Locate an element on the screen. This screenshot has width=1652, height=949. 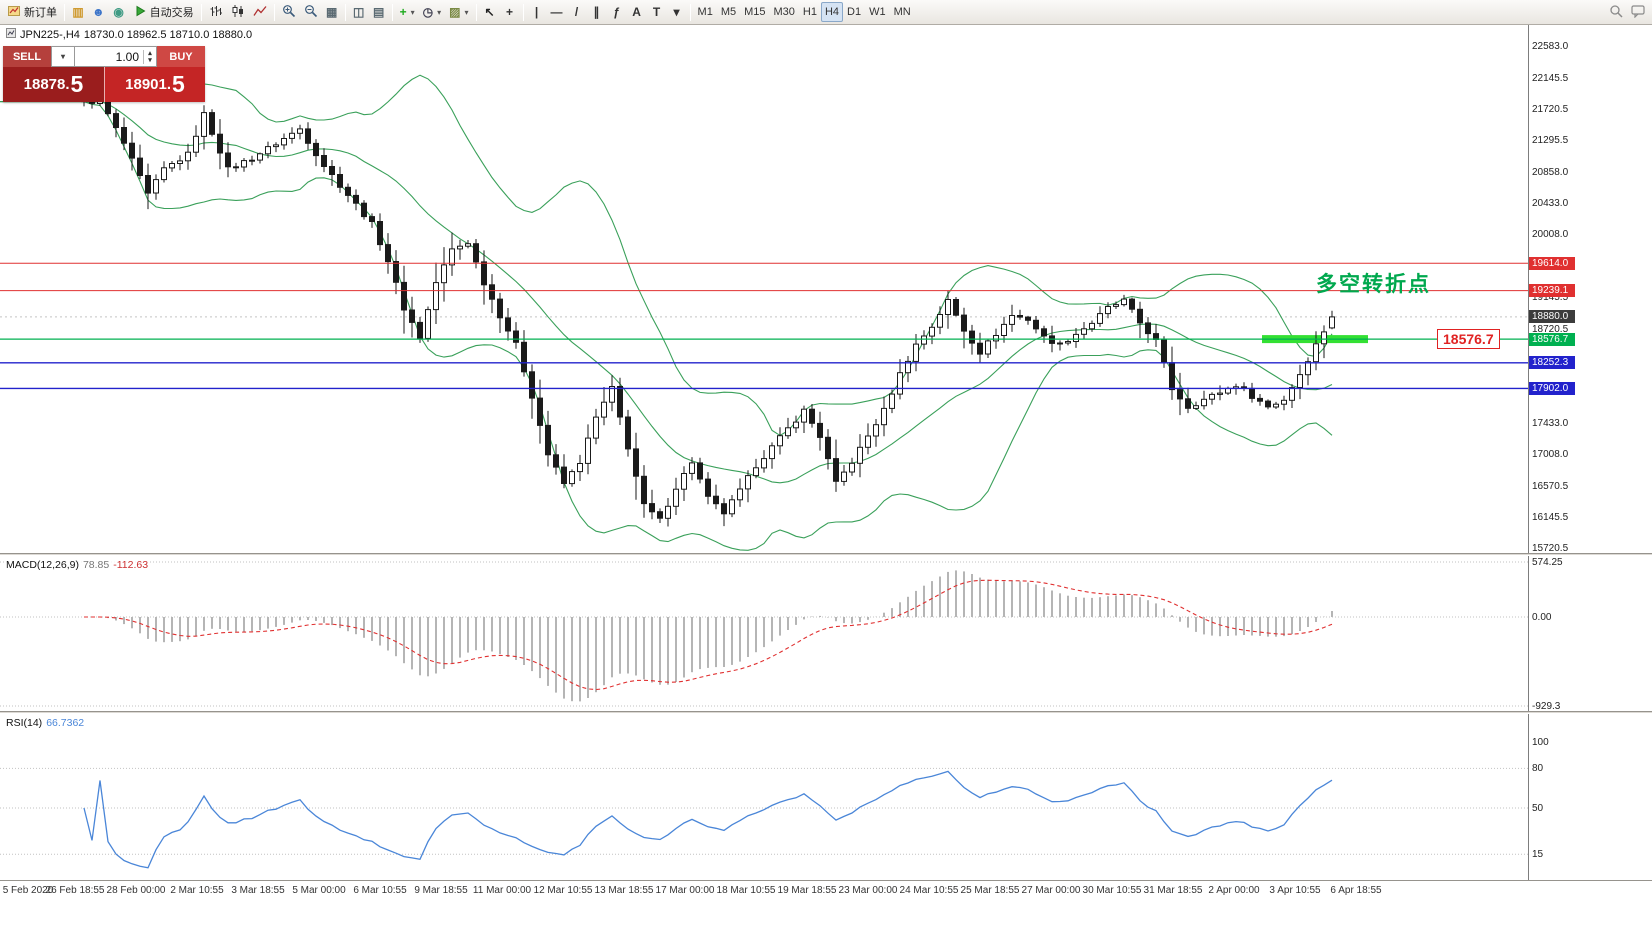
axis-price-tag: 19614.0 is located at coordinates (1552, 263).